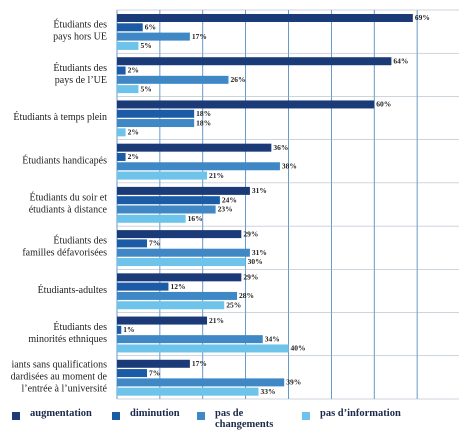 This screenshot has height=445, width=459. I want to click on value-label: 33%, so click(267, 391).